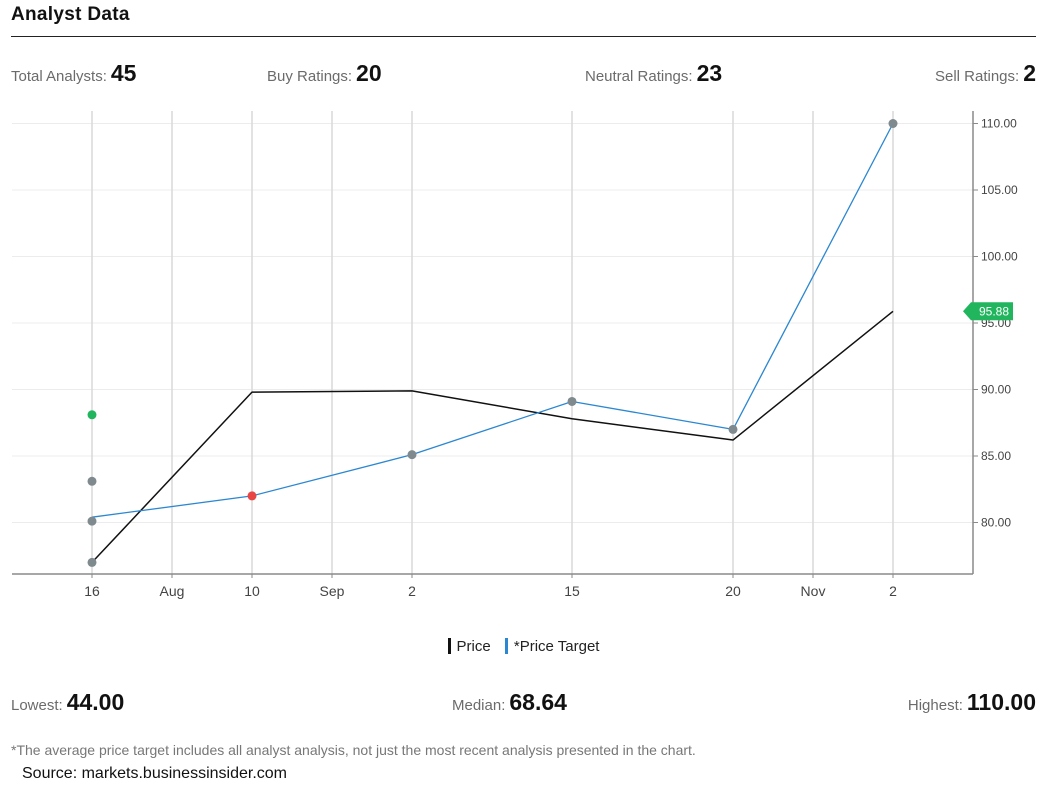 Image resolution: width=1047 pixels, height=791 pixels. What do you see at coordinates (639, 76) in the screenshot?
I see `neutral-ratings-label: Neutral Ratings:` at bounding box center [639, 76].